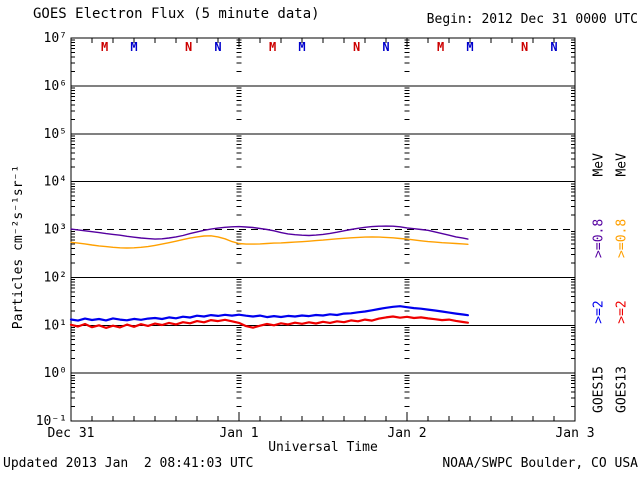  What do you see at coordinates (55, 230) in the screenshot?
I see `chart-text: 10³` at bounding box center [55, 230].